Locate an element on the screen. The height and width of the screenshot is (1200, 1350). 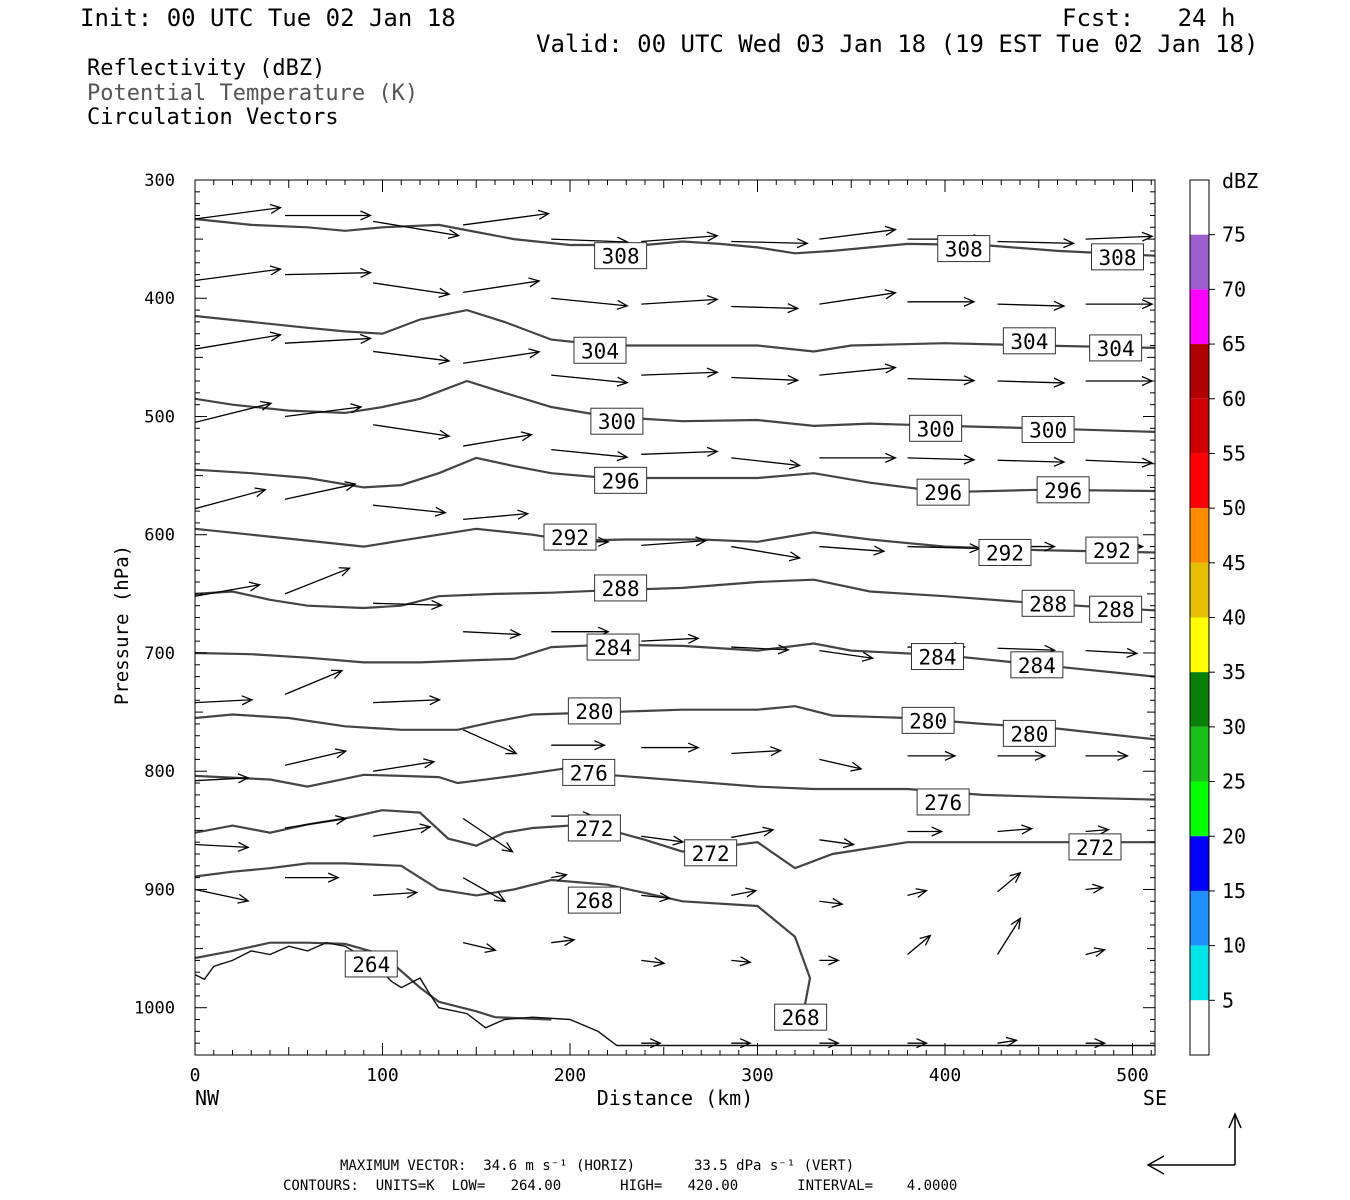
terrain-line is located at coordinates (675, 994).